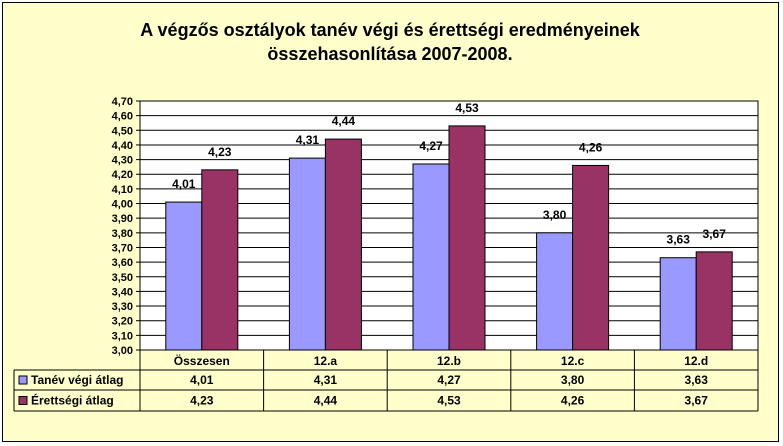 This screenshot has height=446, width=783. What do you see at coordinates (122, 117) in the screenshot?
I see `y-tick-label: 4,60` at bounding box center [122, 117].